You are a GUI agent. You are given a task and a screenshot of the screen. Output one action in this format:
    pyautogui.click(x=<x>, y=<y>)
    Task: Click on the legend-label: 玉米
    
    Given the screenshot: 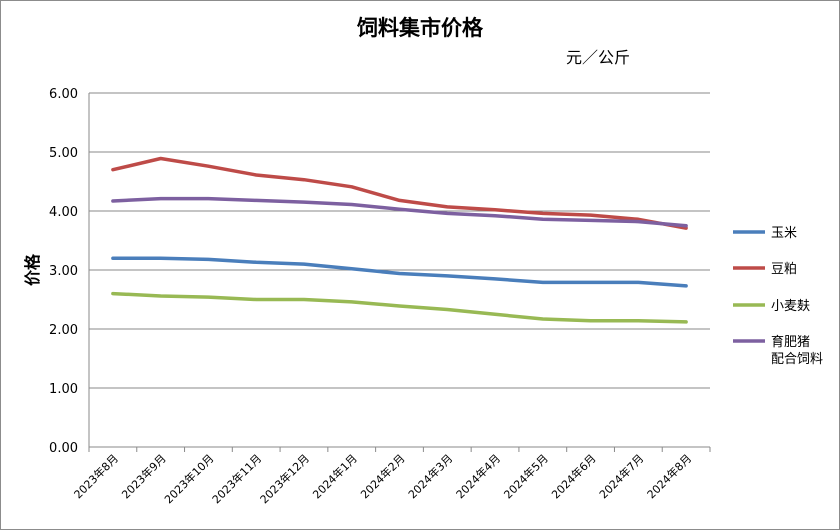 What is the action you would take?
    pyautogui.click(x=784, y=233)
    